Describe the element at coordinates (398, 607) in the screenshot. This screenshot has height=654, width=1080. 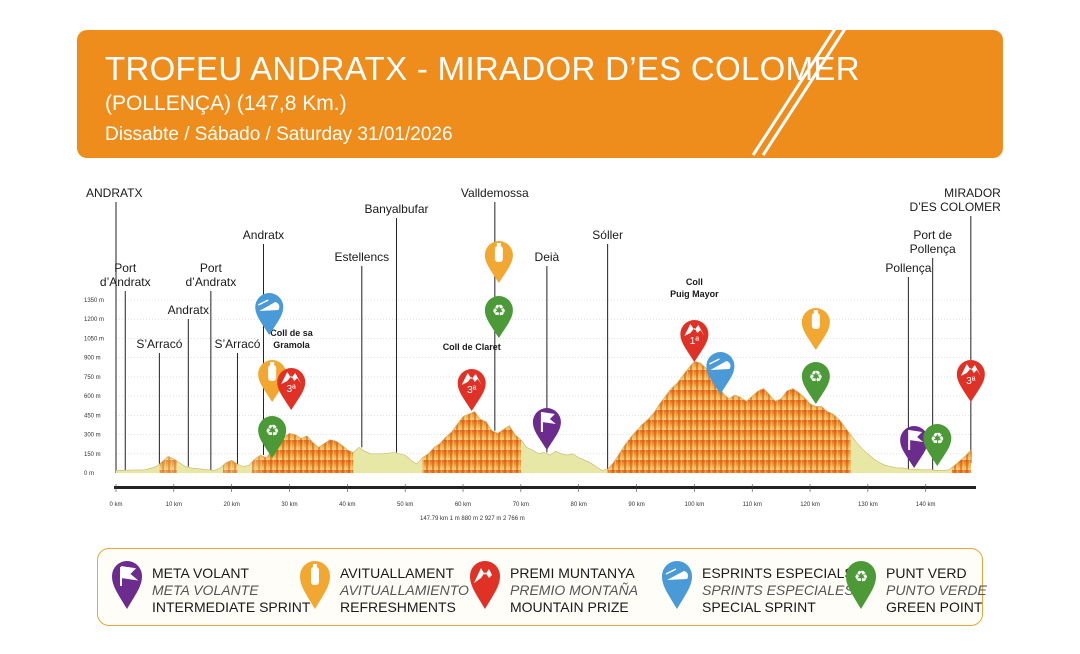
I see `legend-feed-en: REFRESHMENTS` at that location.